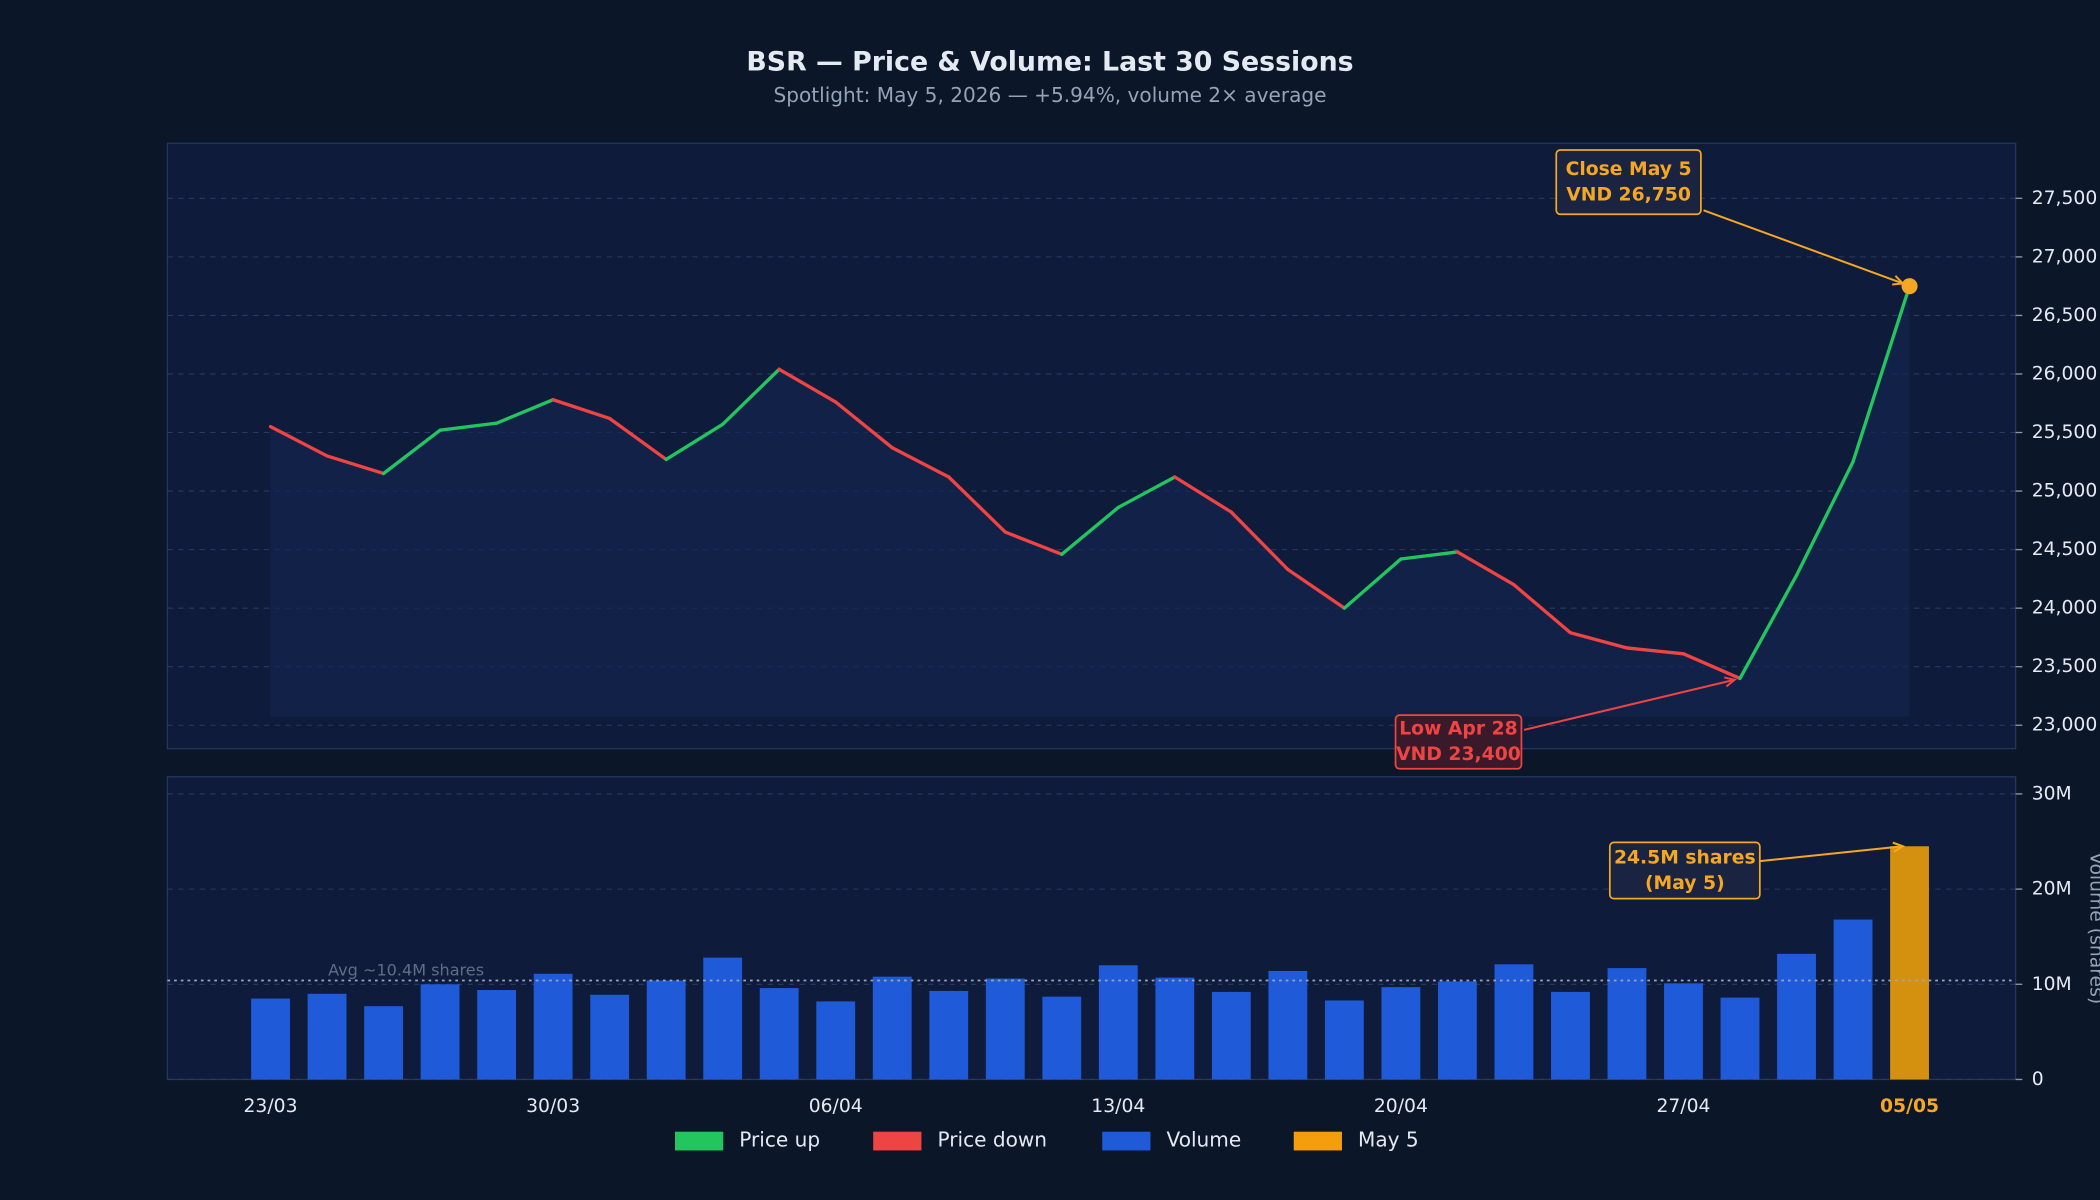  What do you see at coordinates (1629, 169) in the screenshot?
I see `annotation-text: Close May 5` at bounding box center [1629, 169].